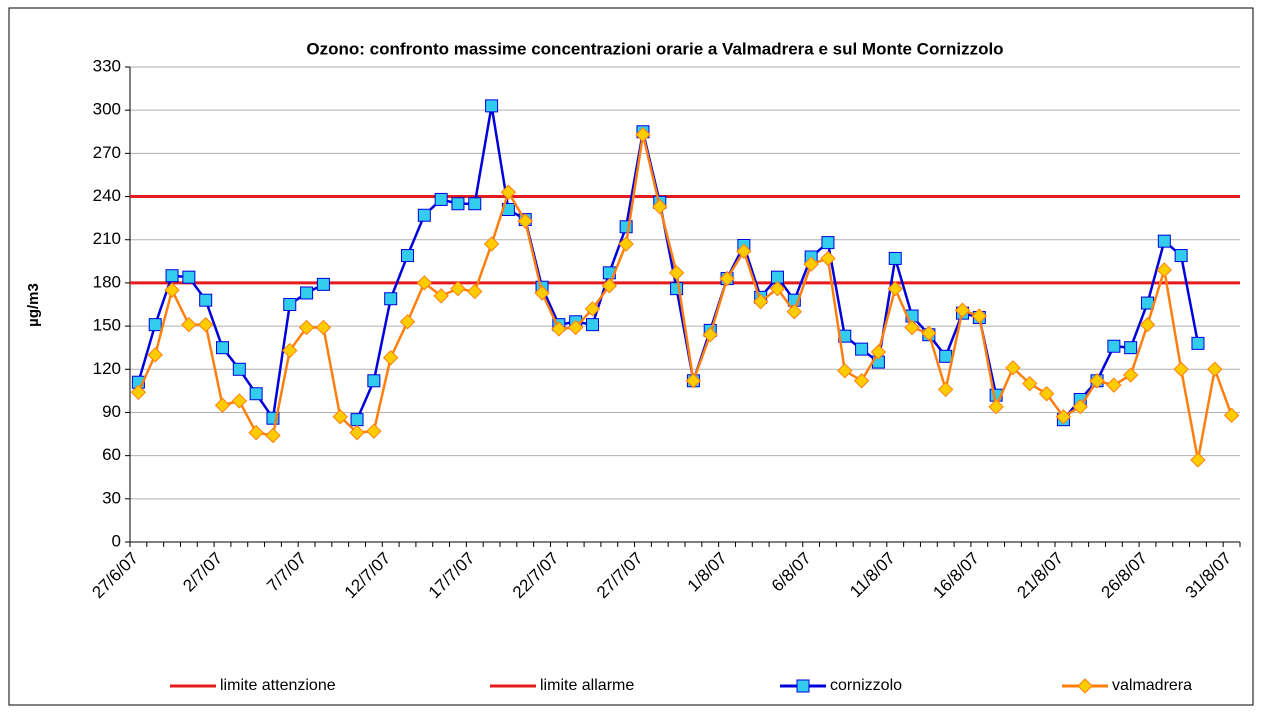  What do you see at coordinates (111, 454) in the screenshot?
I see `y-tick-label: 60` at bounding box center [111, 454].